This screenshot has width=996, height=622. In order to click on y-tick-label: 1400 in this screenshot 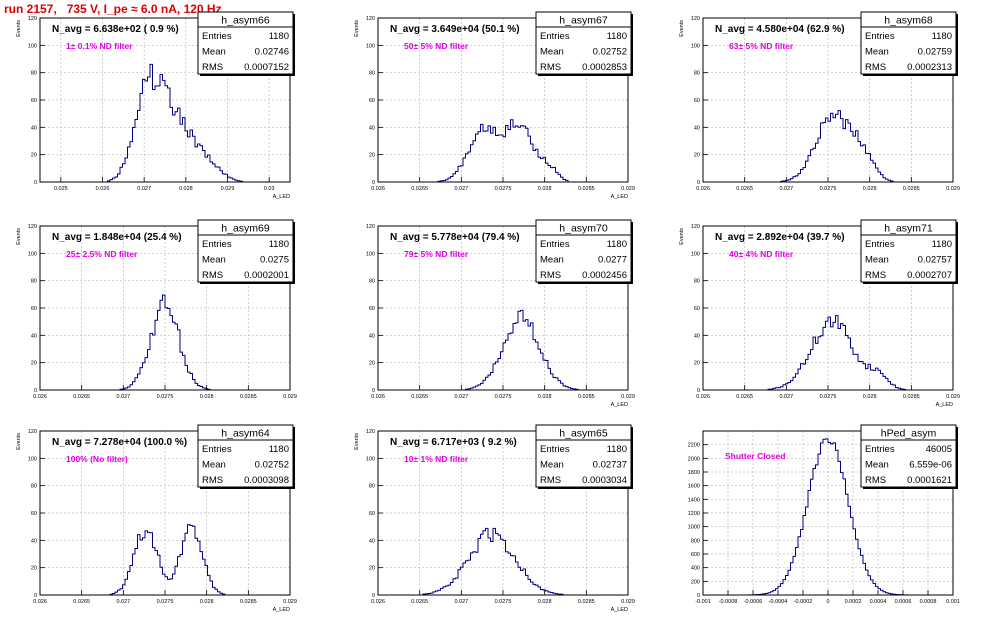, I will do `click(694, 500)`.